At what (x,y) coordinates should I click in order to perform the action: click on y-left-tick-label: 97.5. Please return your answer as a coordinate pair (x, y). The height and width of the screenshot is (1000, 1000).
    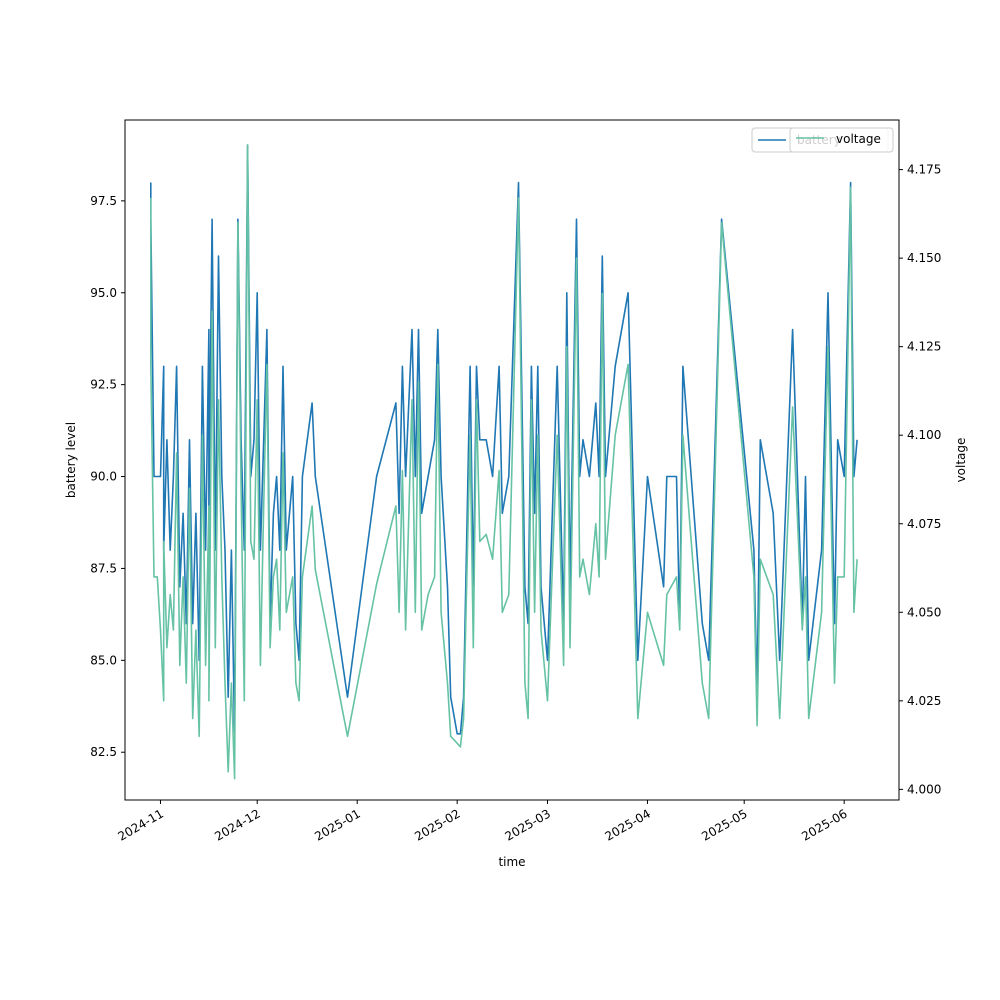
    Looking at the image, I should click on (103, 201).